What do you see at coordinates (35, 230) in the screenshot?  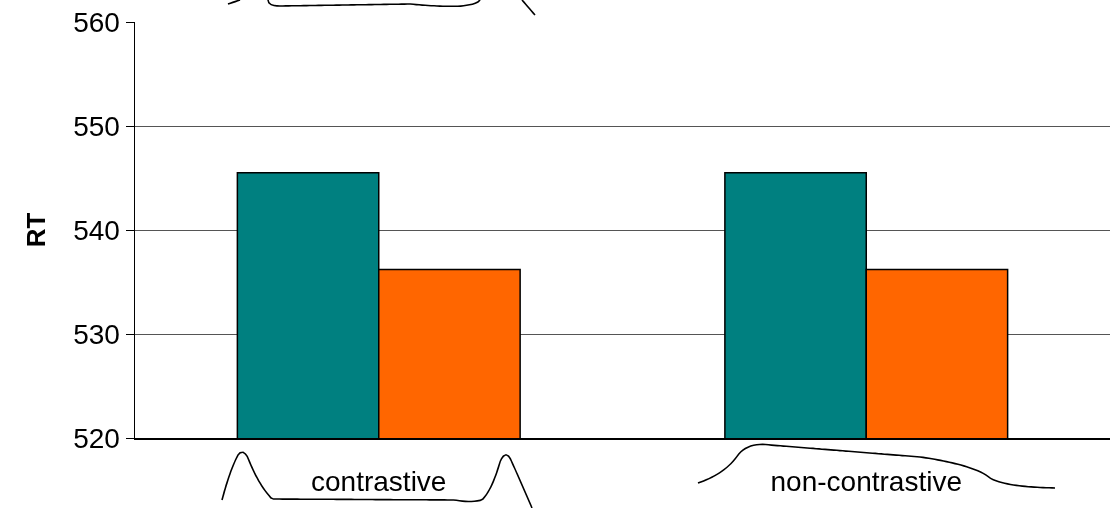 I see `y-axis-title: RT` at bounding box center [35, 230].